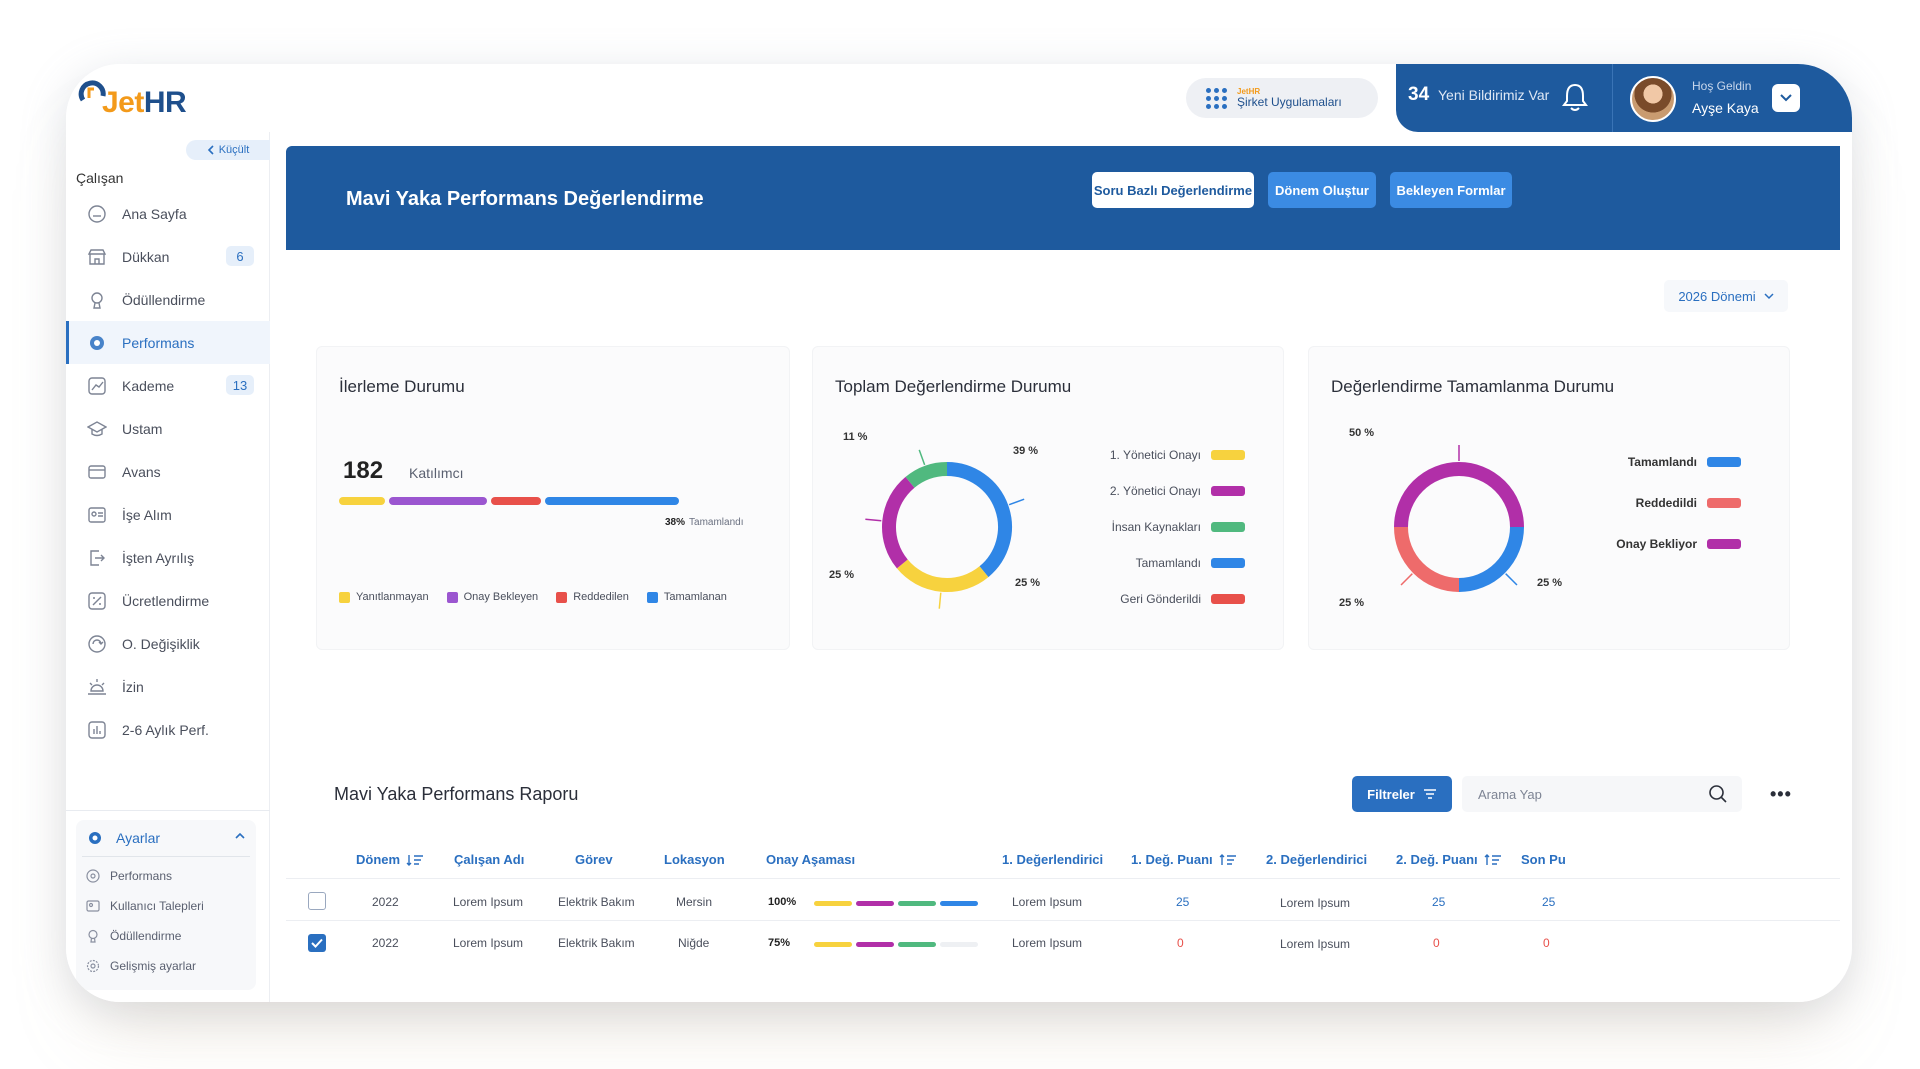 The image size is (1920, 1069). I want to click on sidebar-item-aylik-perf: 2-6 Aylık Perf., so click(168, 729).